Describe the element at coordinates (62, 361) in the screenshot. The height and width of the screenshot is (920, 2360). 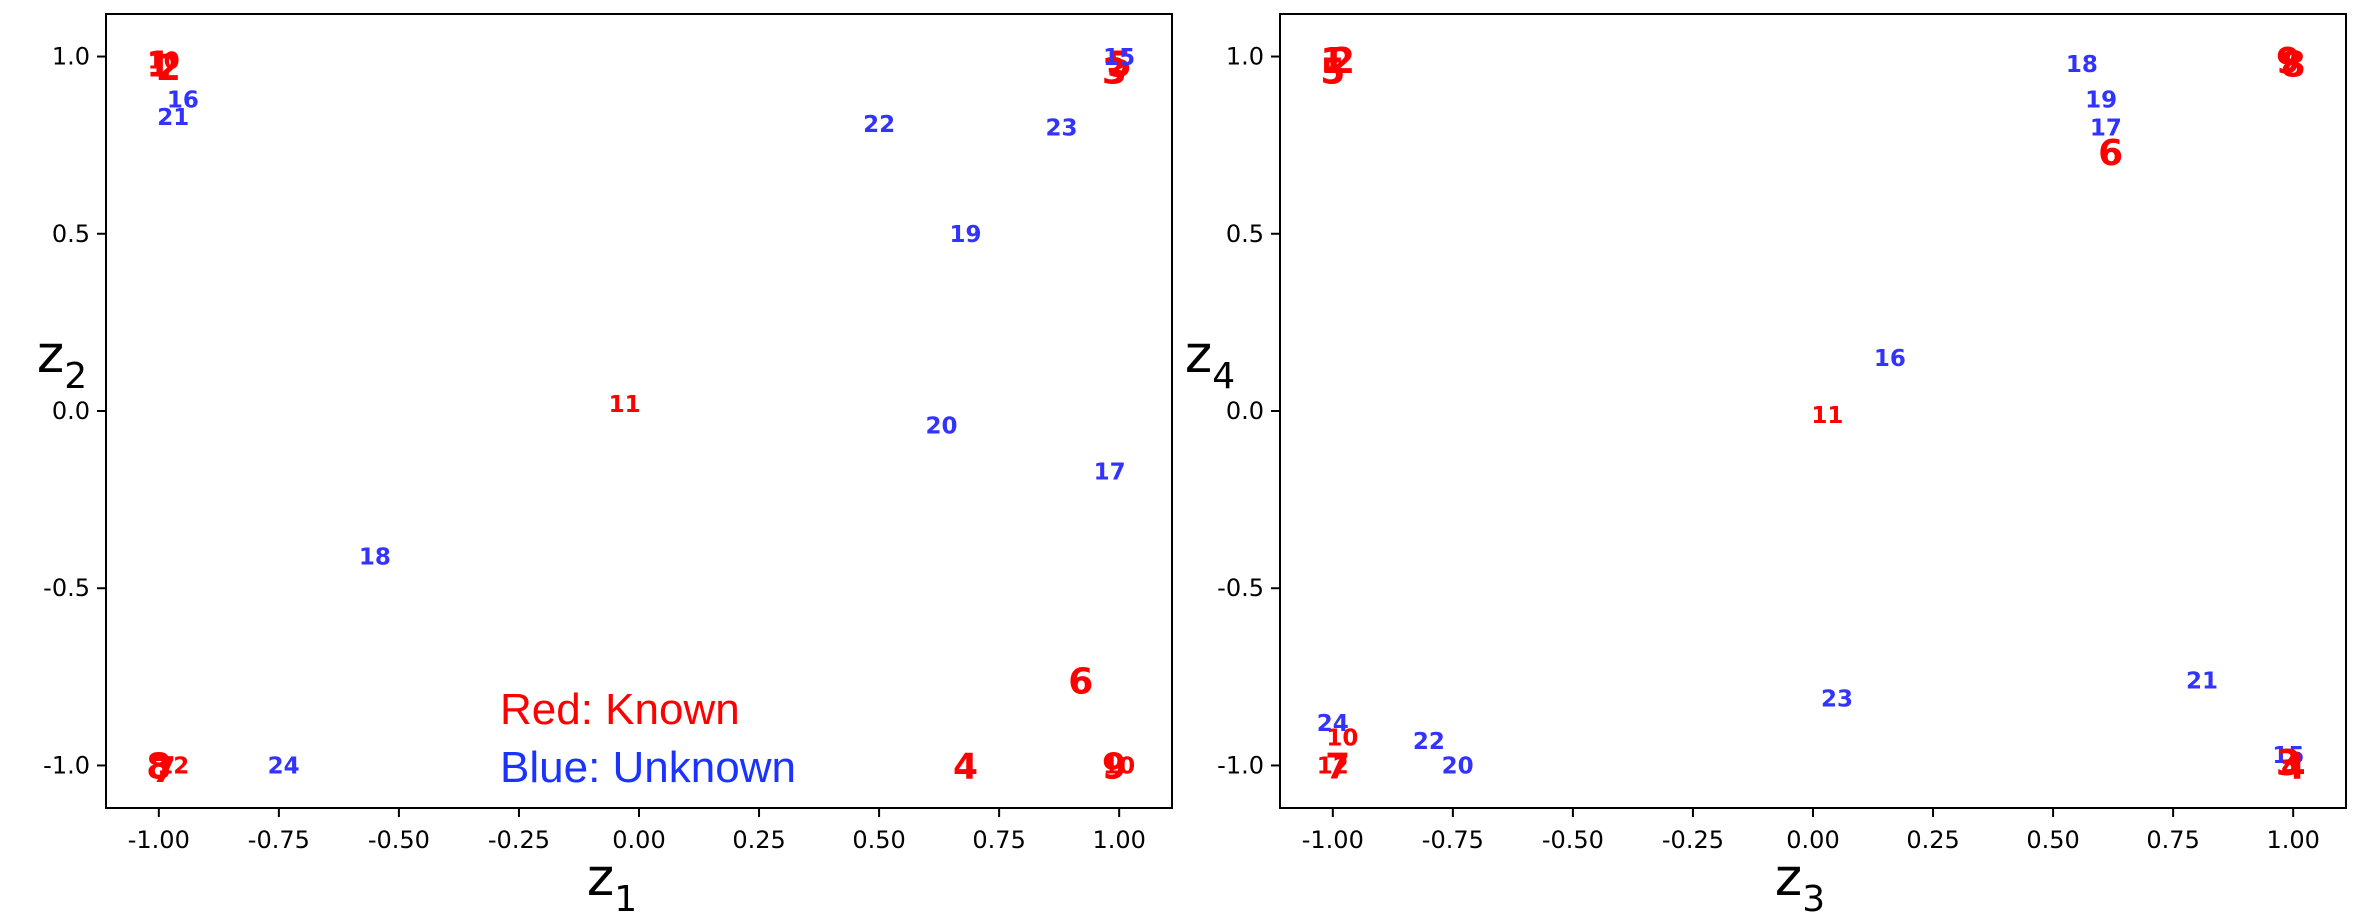
I see `y-axis-label: z2` at that location.